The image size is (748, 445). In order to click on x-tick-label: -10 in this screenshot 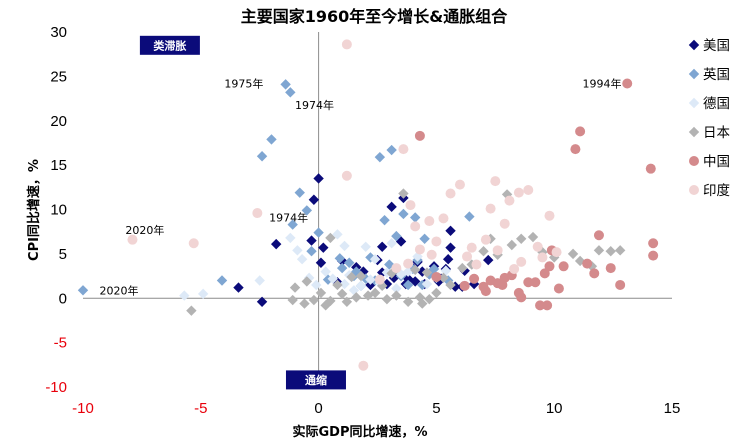, I will do `click(83, 408)`.